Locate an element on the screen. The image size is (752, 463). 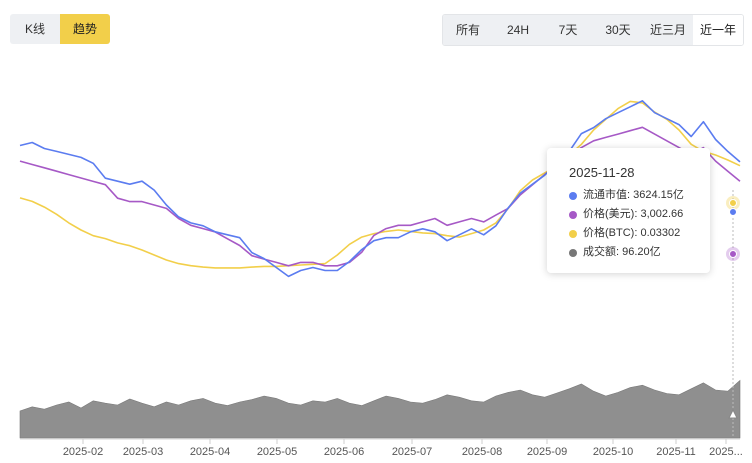
tooltip-label: 成交额: is located at coordinates (601, 252).